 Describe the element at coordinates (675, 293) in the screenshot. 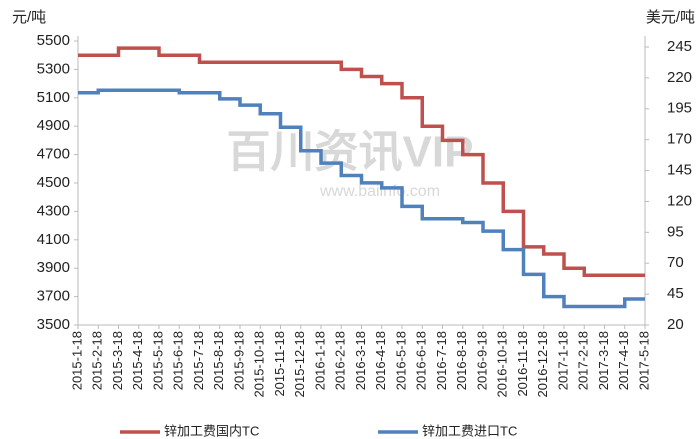

I see `y2-tick-label: 45` at that location.